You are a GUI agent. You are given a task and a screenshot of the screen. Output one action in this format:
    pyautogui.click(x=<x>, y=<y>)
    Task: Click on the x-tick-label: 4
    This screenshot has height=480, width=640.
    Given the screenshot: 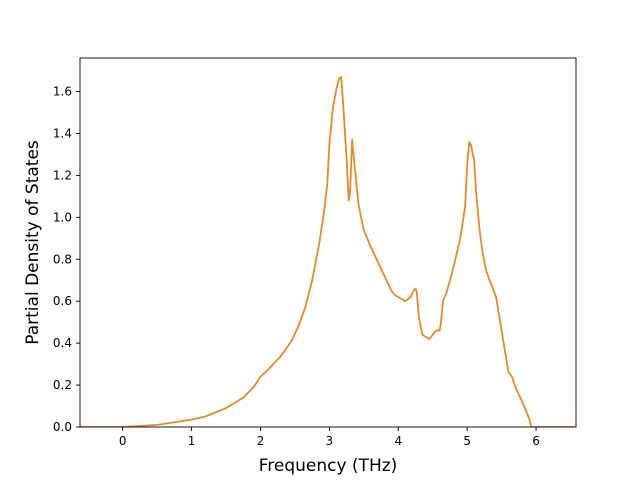 What is the action you would take?
    pyautogui.click(x=398, y=441)
    